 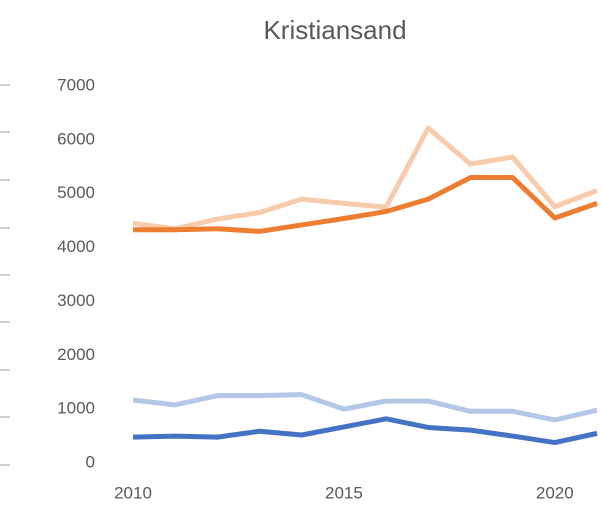 I want to click on x-tick-label: 2020, so click(x=555, y=492).